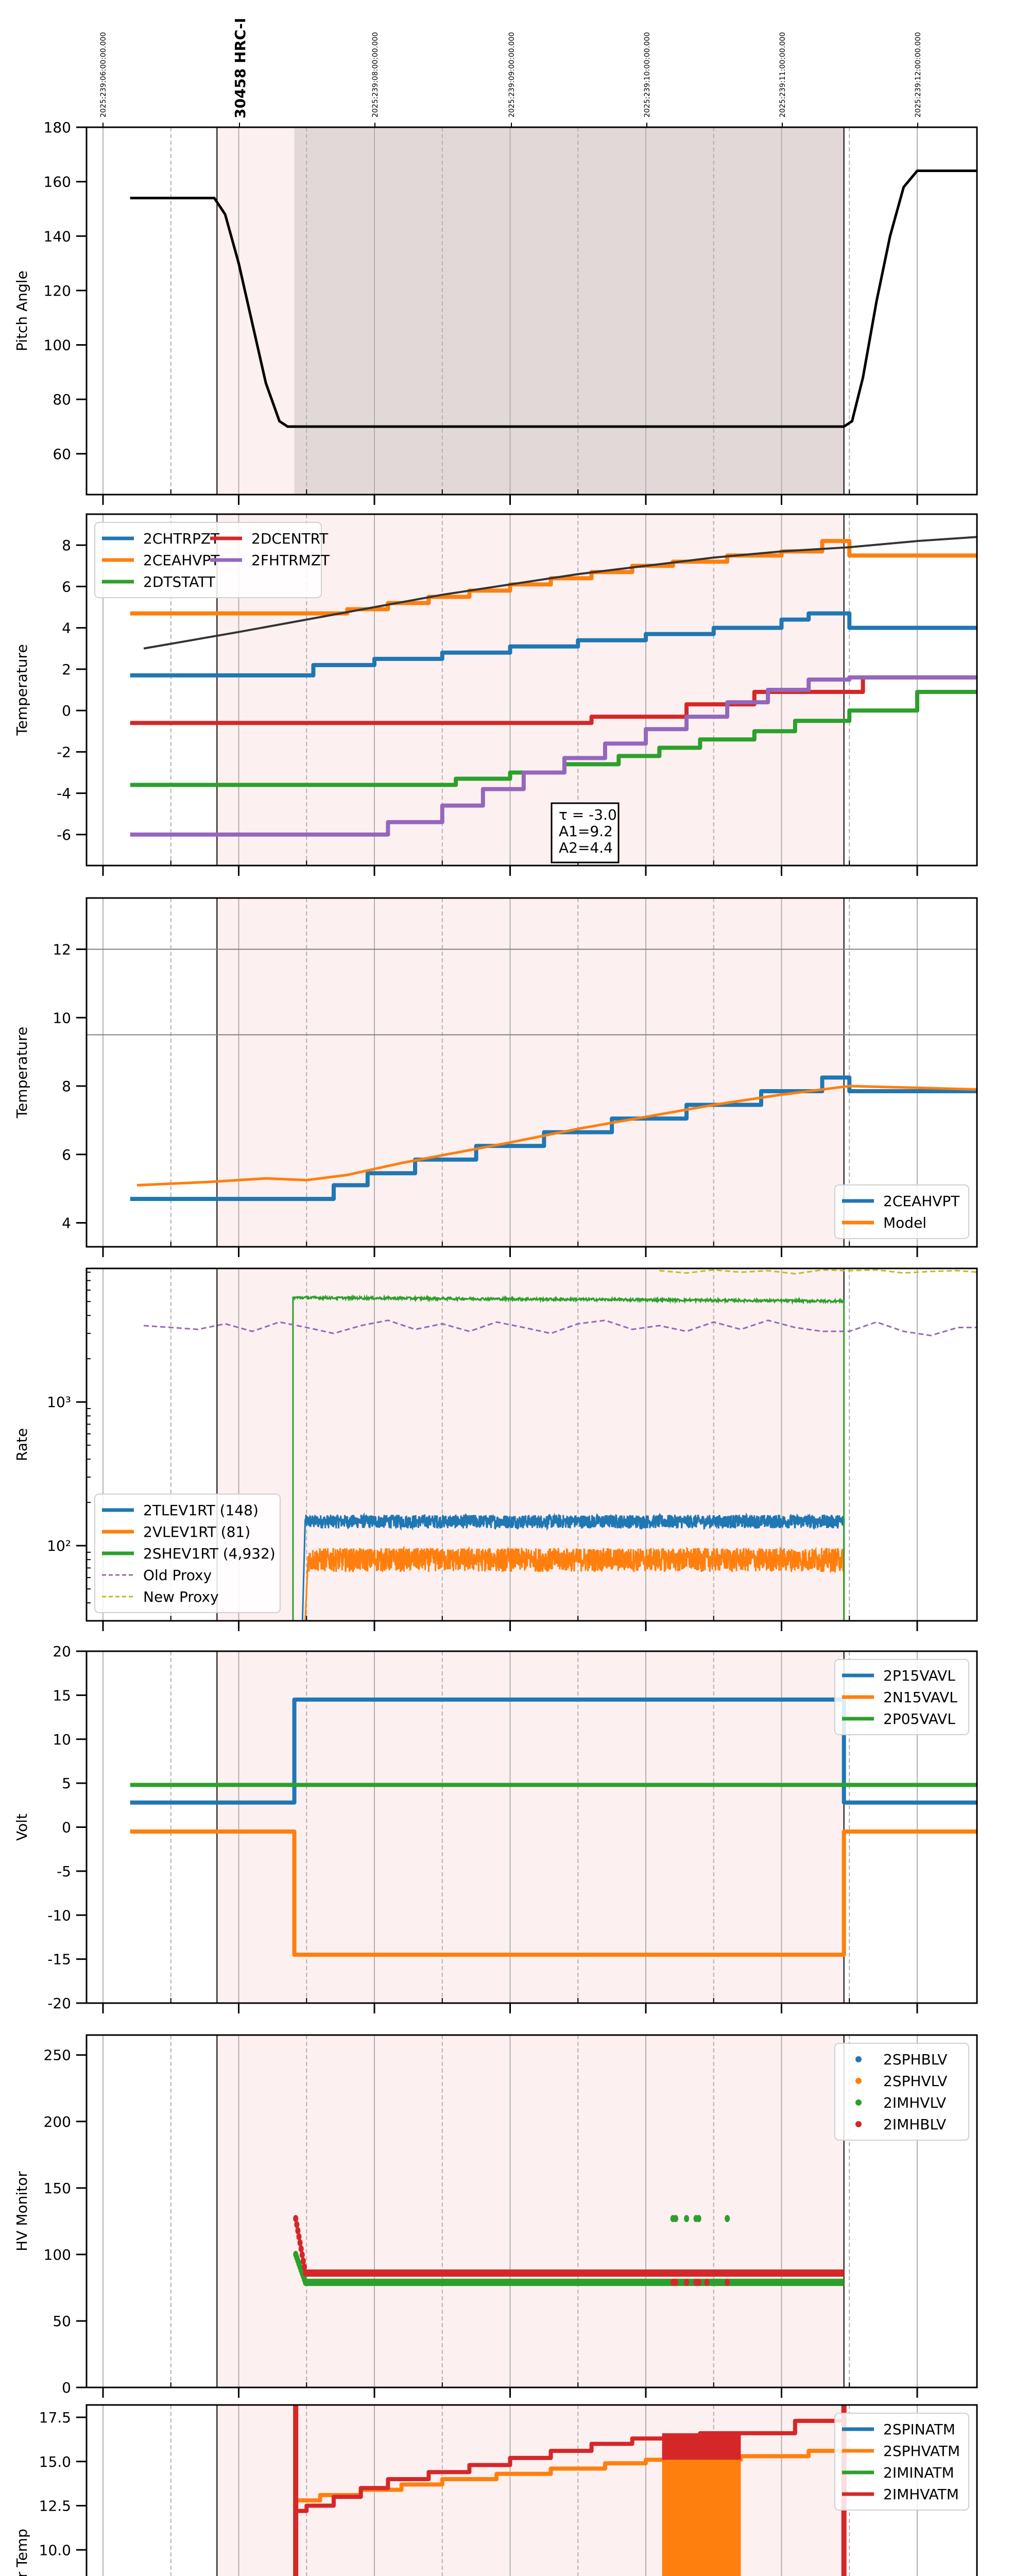  Describe the element at coordinates (62, 949) in the screenshot. I see `y-tick-label: 12` at that location.